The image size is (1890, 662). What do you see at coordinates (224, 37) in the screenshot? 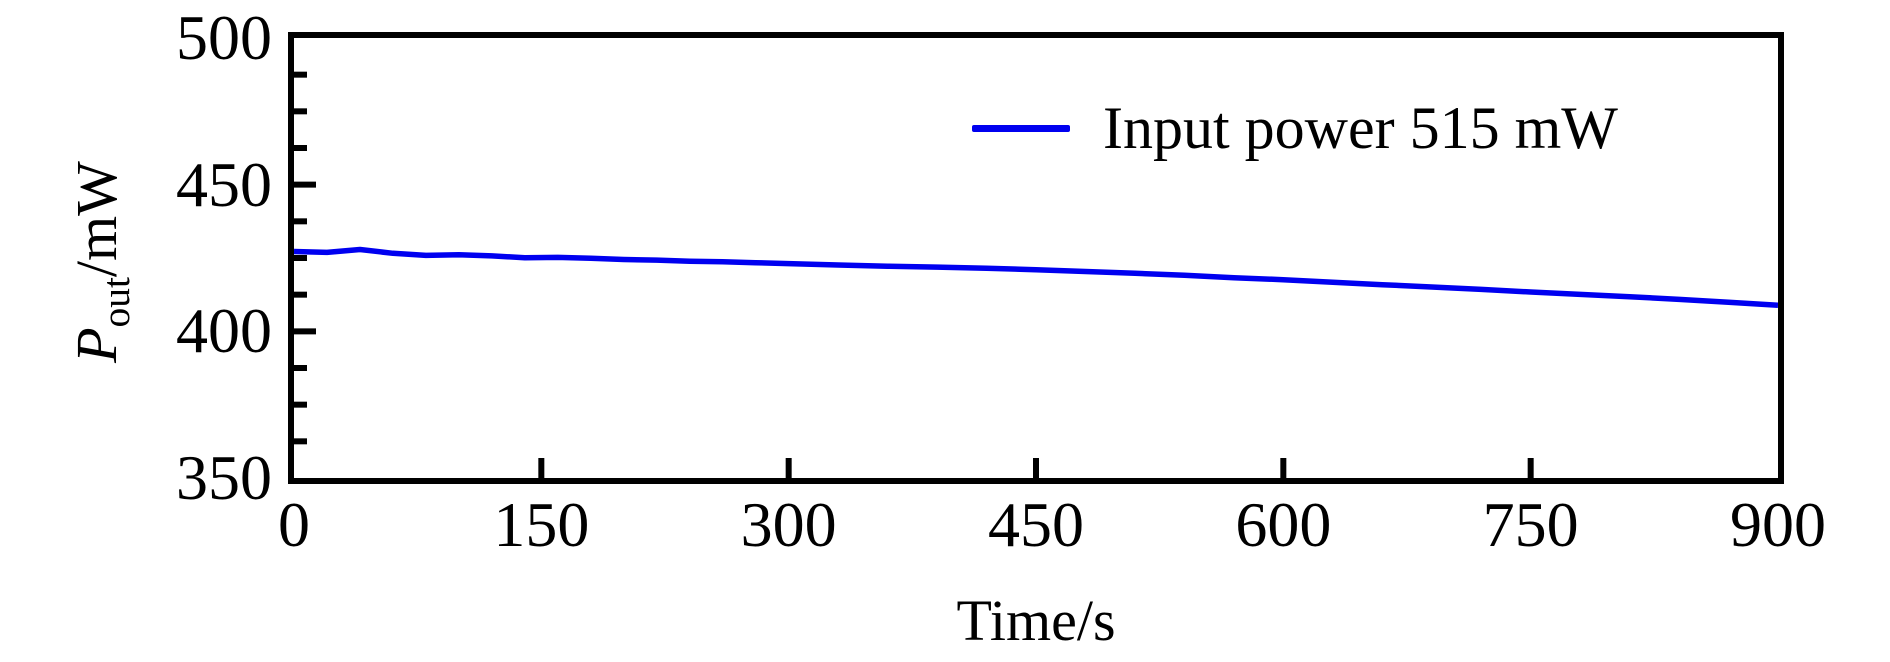
I see `y-tick-label: 500` at bounding box center [224, 37].